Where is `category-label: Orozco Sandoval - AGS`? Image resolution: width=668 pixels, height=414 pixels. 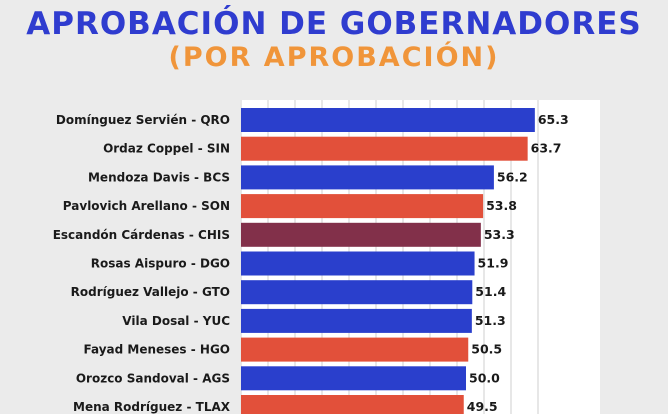
category-label: Orozco Sandoval - AGS is located at coordinates (153, 378).